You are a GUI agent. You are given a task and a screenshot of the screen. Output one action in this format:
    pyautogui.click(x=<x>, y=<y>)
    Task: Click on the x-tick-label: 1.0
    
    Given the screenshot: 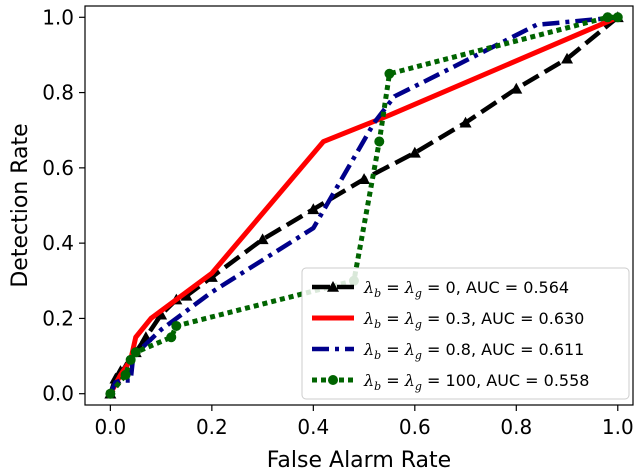 What is the action you would take?
    pyautogui.click(x=618, y=427)
    